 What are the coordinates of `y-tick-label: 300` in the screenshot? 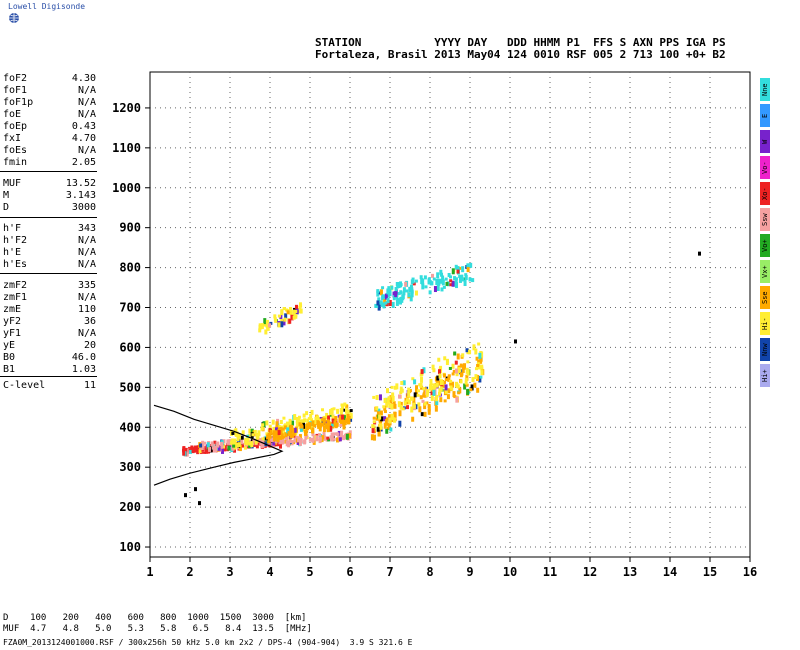 It's located at (130, 467).